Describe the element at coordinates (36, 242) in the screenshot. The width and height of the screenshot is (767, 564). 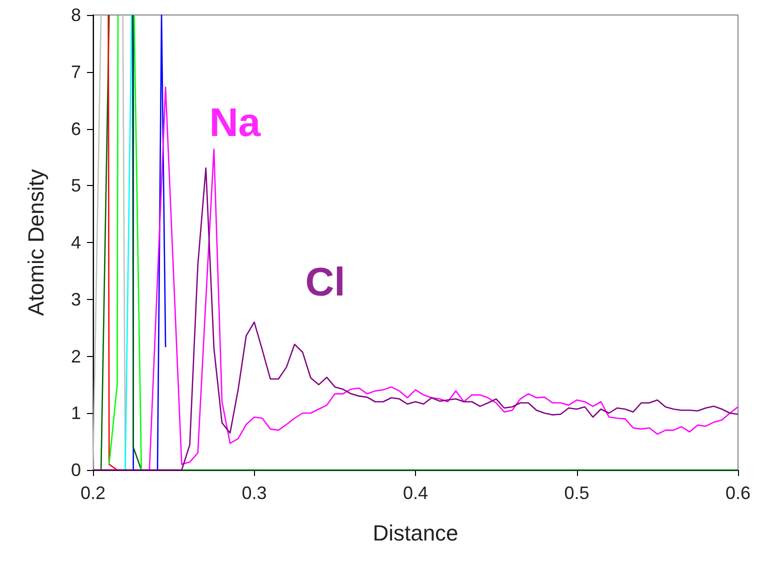
I see `y-axis-title: Atomic Density` at that location.